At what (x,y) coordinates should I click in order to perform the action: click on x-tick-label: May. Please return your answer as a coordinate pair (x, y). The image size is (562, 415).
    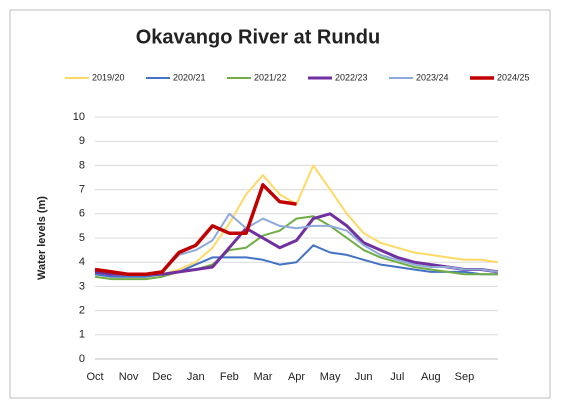
    Looking at the image, I should click on (330, 377).